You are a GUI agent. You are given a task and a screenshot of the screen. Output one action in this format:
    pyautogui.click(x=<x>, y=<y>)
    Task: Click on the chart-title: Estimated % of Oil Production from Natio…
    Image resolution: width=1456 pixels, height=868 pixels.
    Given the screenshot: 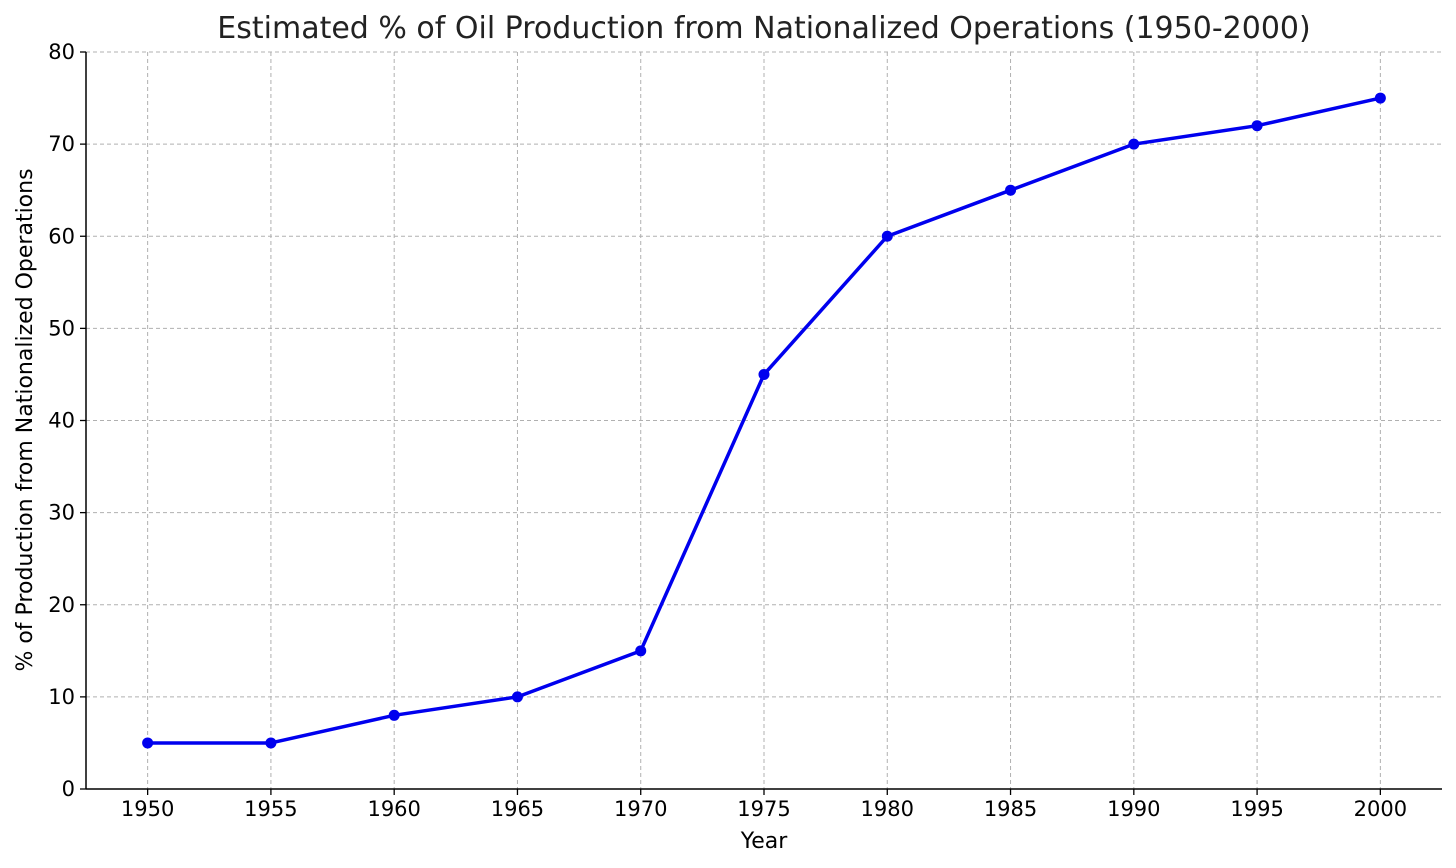 What is the action you would take?
    pyautogui.click(x=763, y=28)
    